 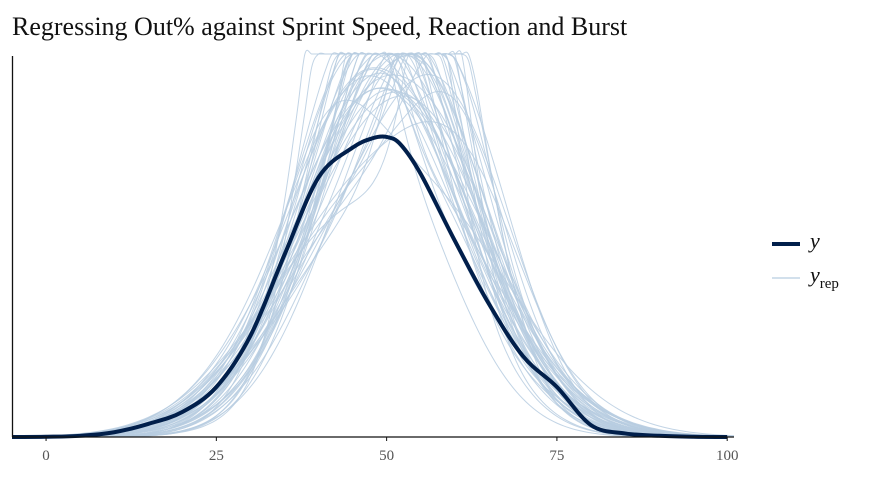 I want to click on x-tick-label: 75, so click(x=556, y=456).